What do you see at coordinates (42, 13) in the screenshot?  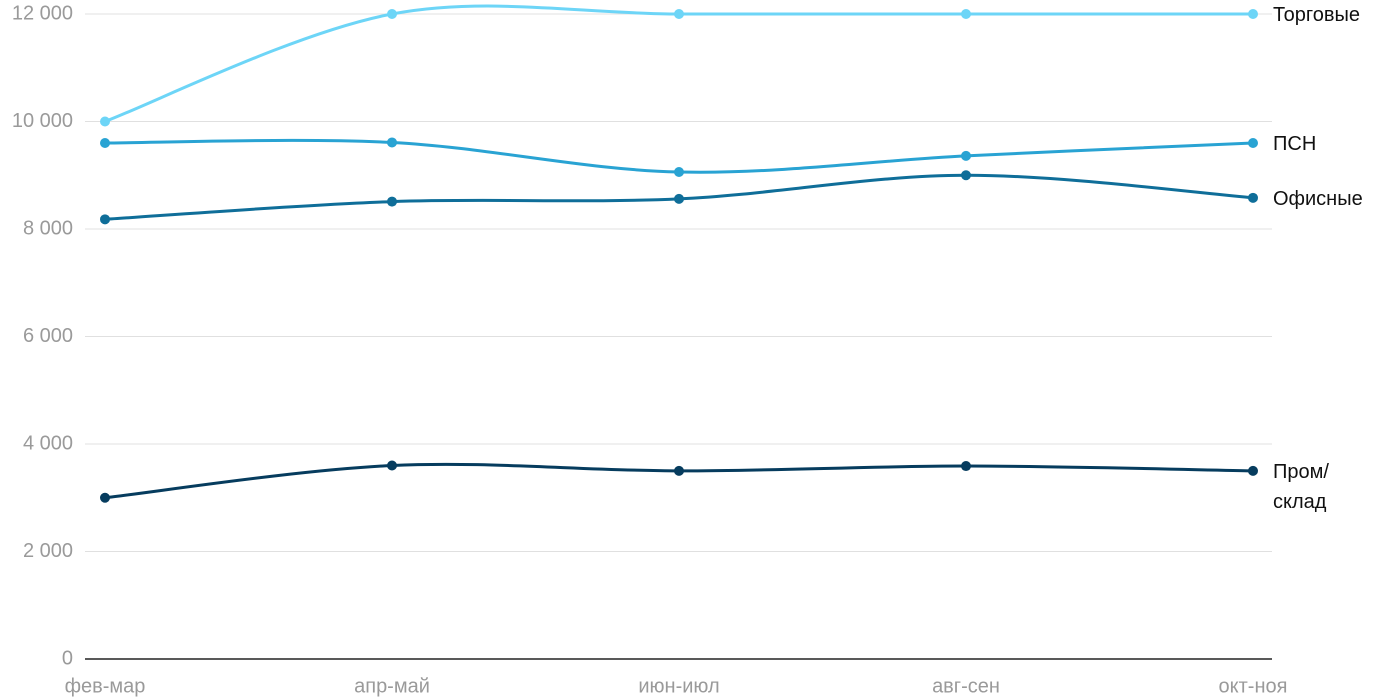 I see `y-tick-label: 12 000` at bounding box center [42, 13].